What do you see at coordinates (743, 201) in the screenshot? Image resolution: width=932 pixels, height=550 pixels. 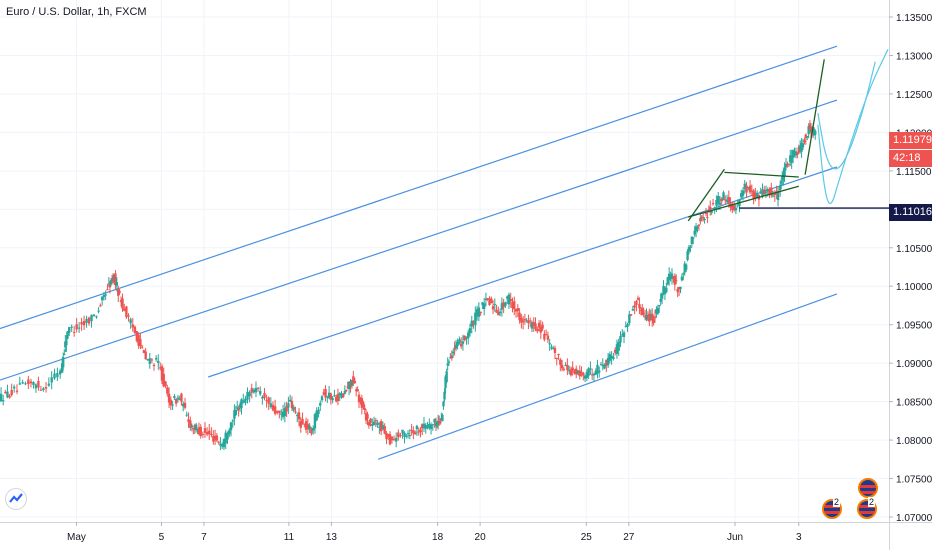 I see `wedge-line` at bounding box center [743, 201].